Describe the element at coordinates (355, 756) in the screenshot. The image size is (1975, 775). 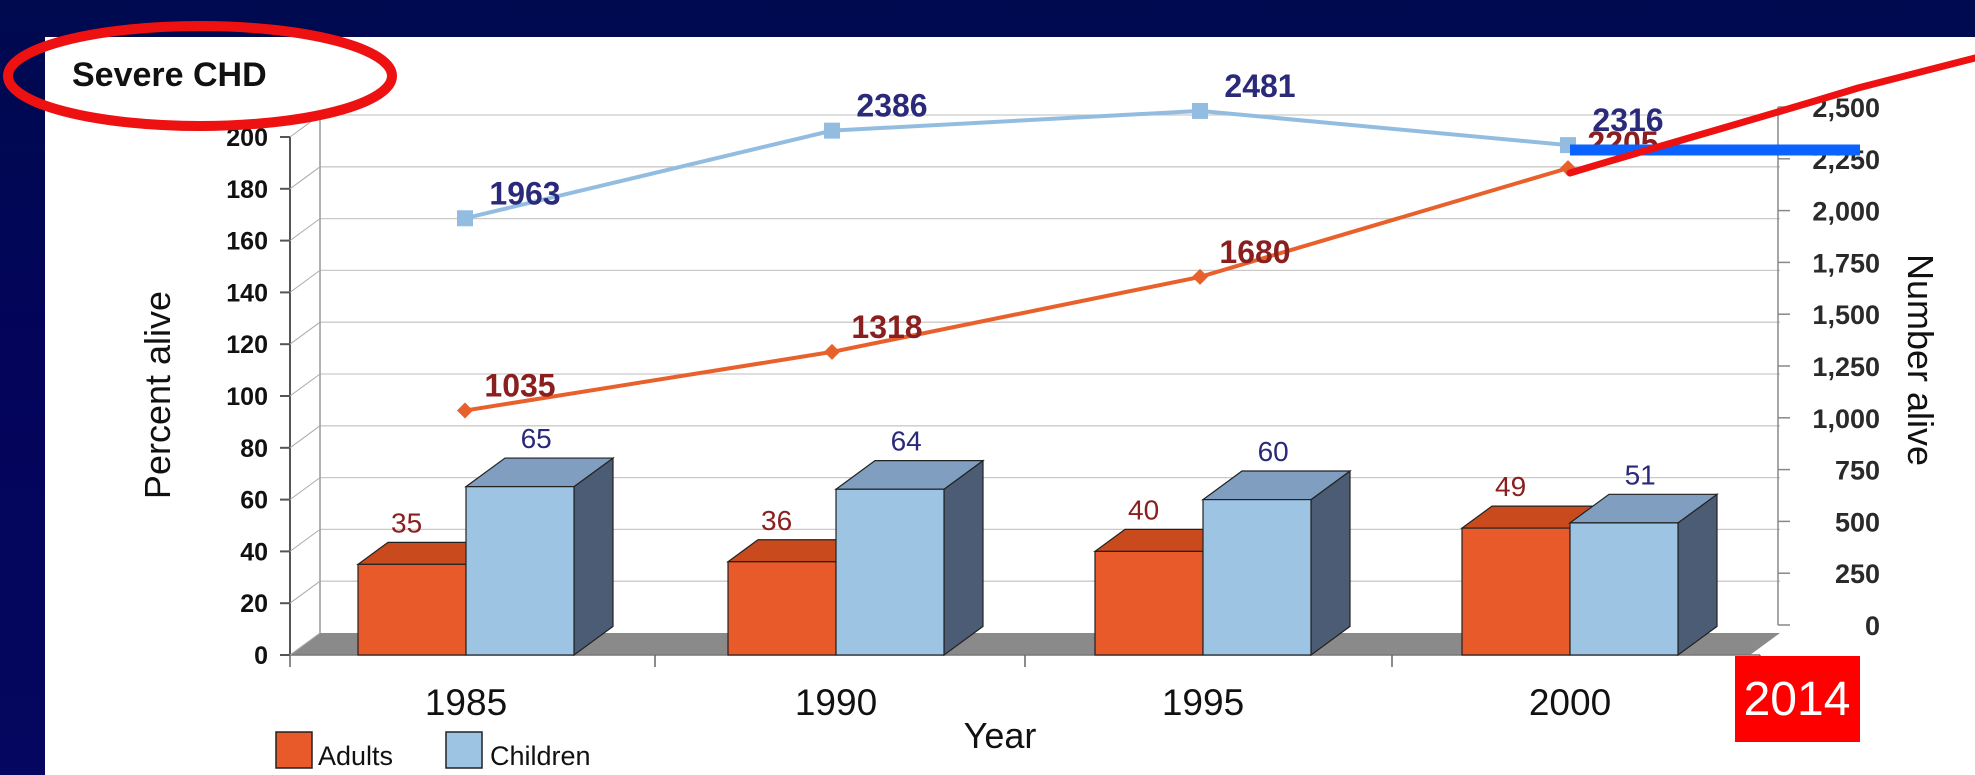
I see `legend-adults-label: Adults` at that location.